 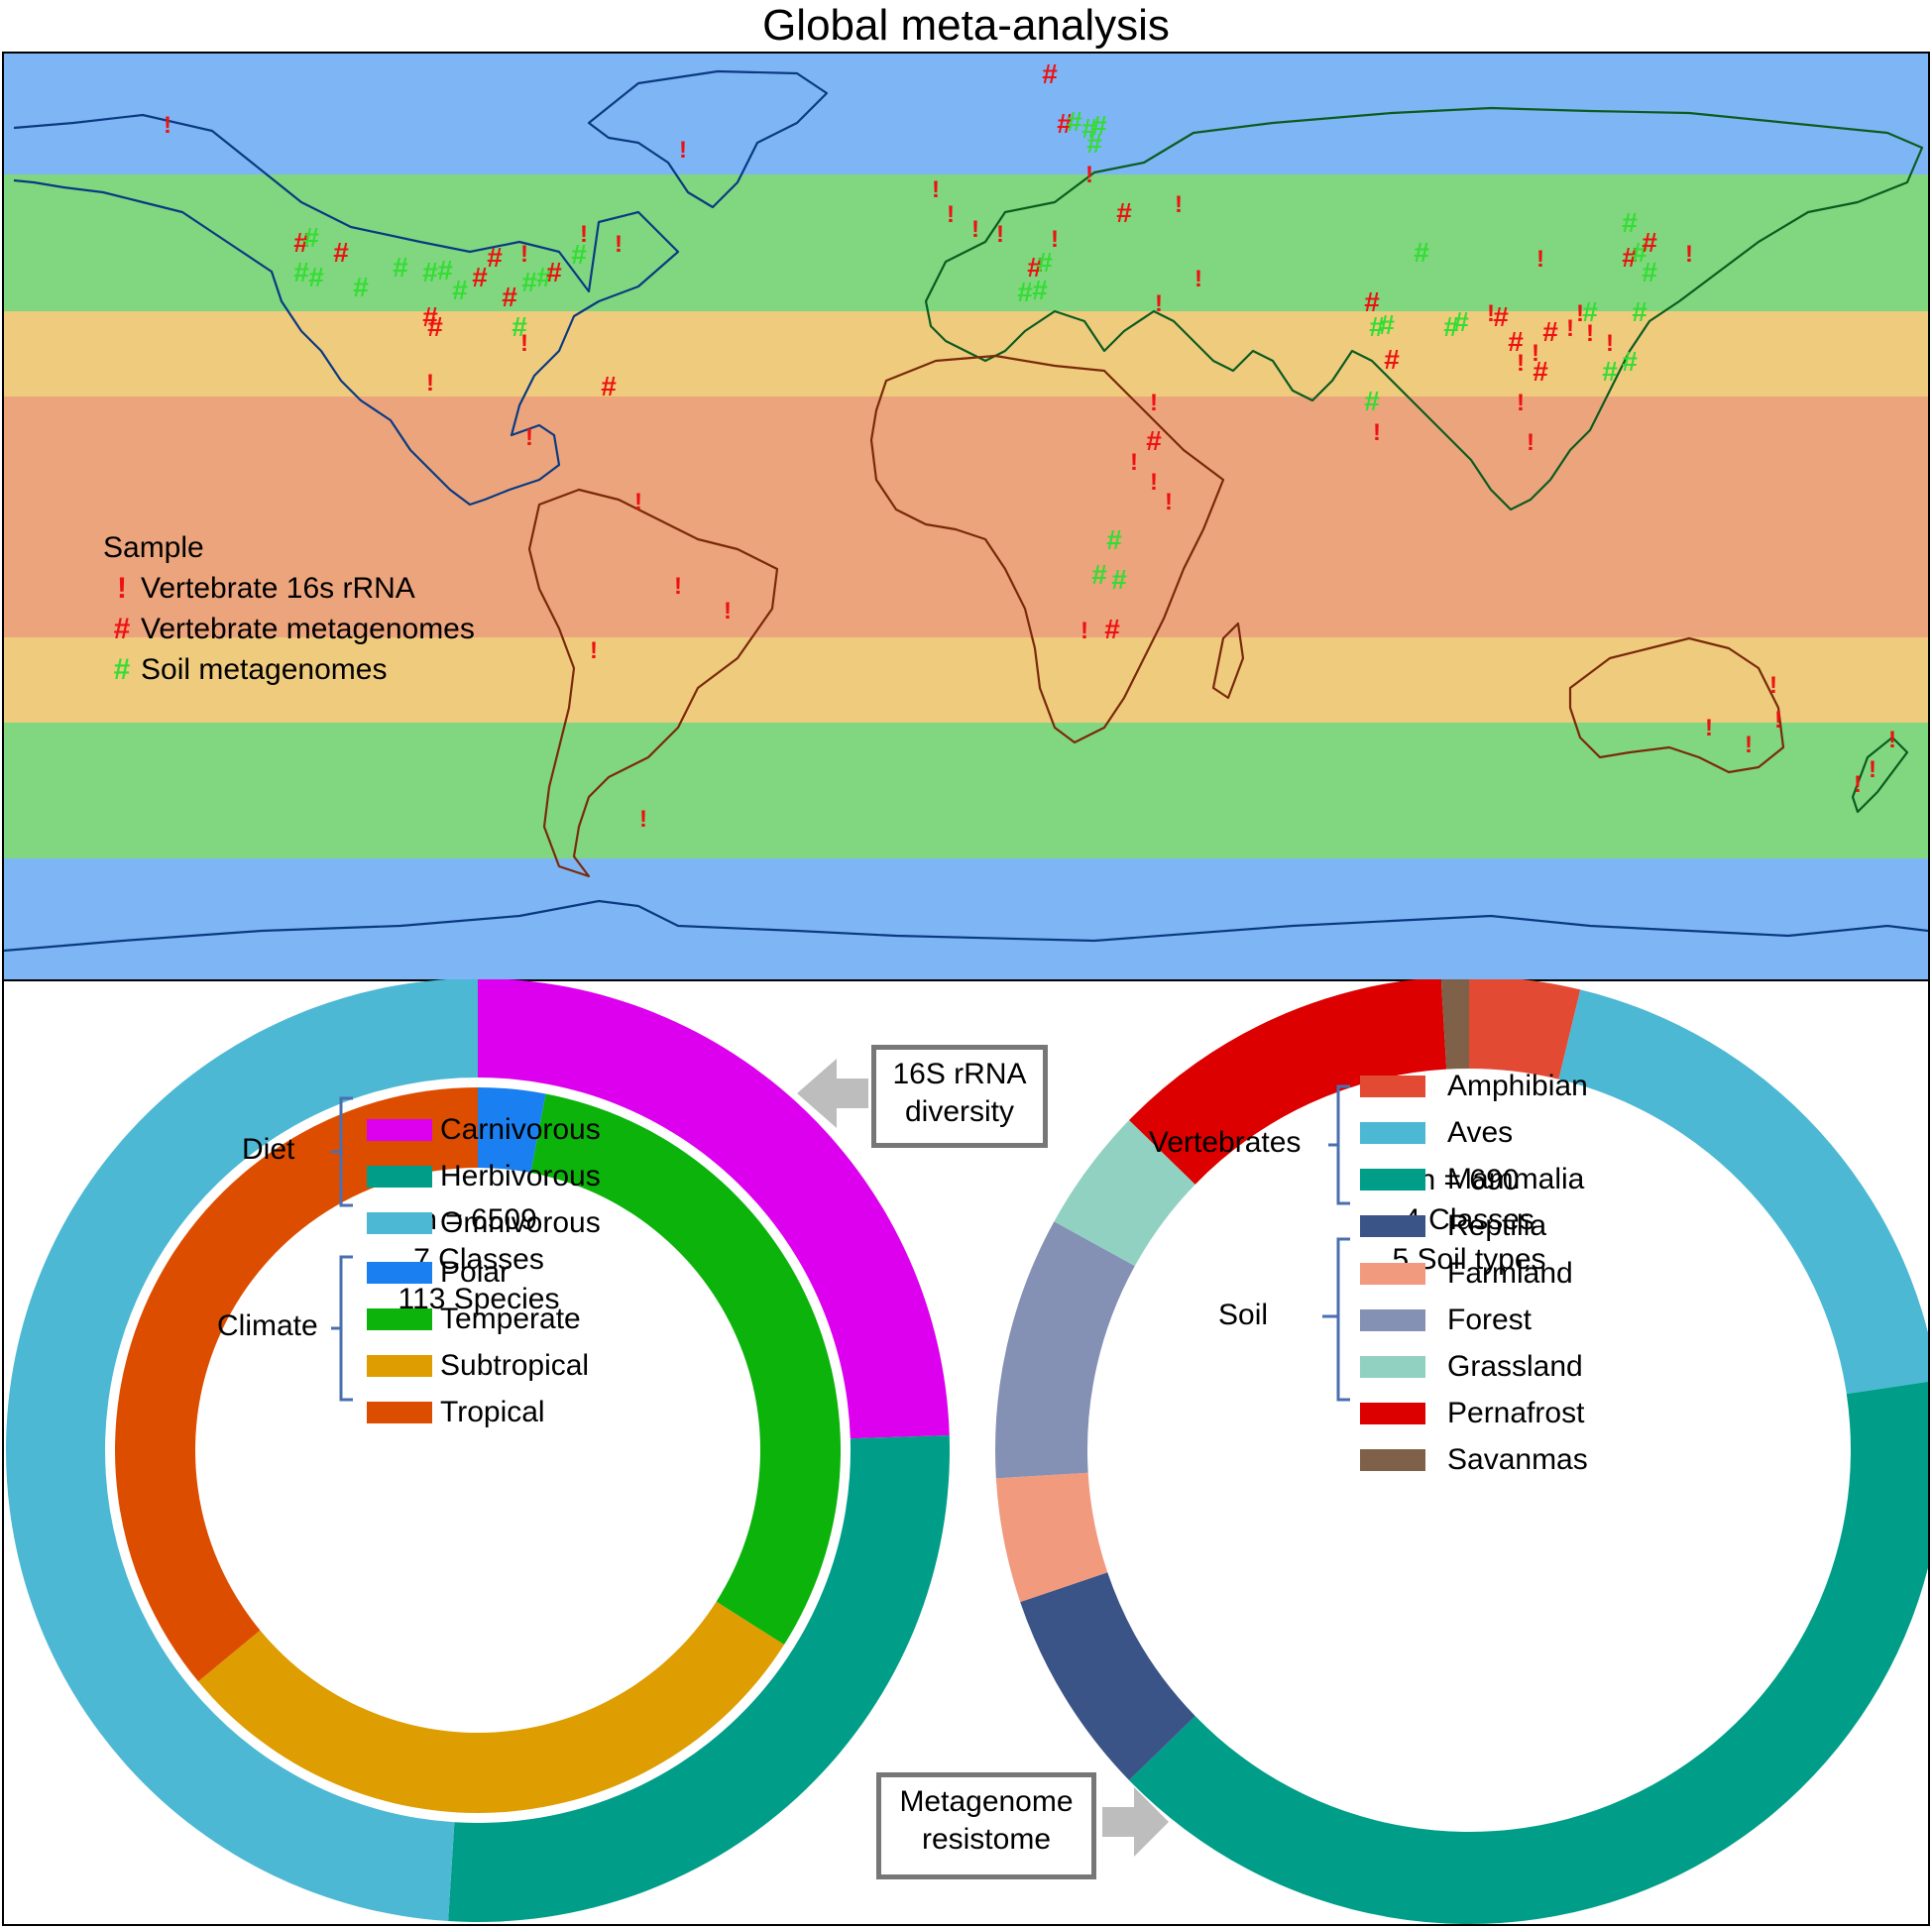 What do you see at coordinates (478, 1366) in the screenshot?
I see `legend-item-subtropical: Subtropical` at bounding box center [478, 1366].